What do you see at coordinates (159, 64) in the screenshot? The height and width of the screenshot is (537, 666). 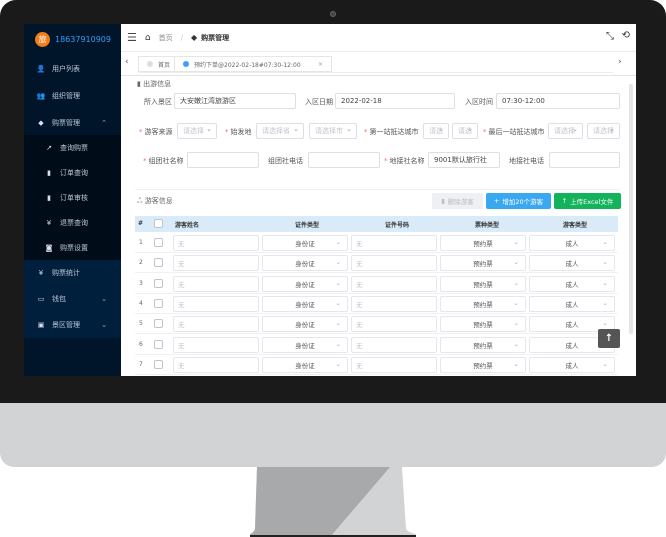 I see `tab-home: 首页` at bounding box center [159, 64].